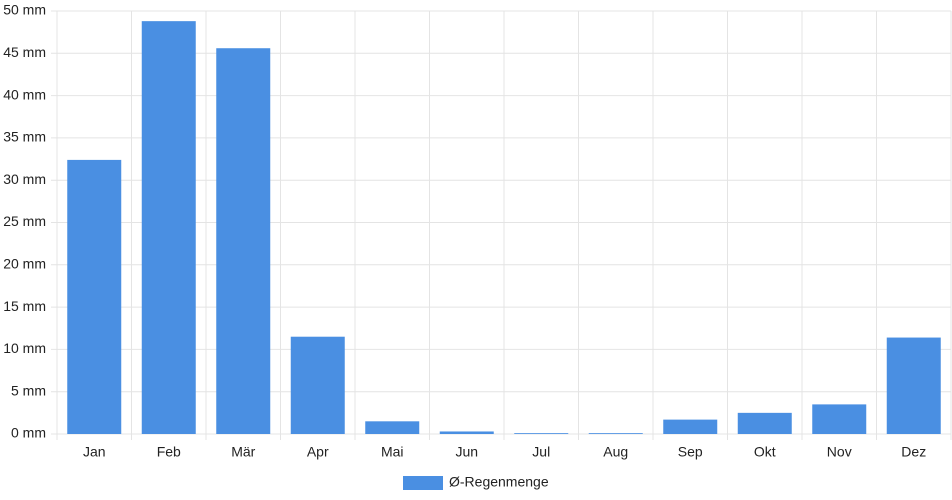 The height and width of the screenshot is (500, 952). Describe the element at coordinates (499, 482) in the screenshot. I see `legend-label: Ø-Regenmenge` at that location.